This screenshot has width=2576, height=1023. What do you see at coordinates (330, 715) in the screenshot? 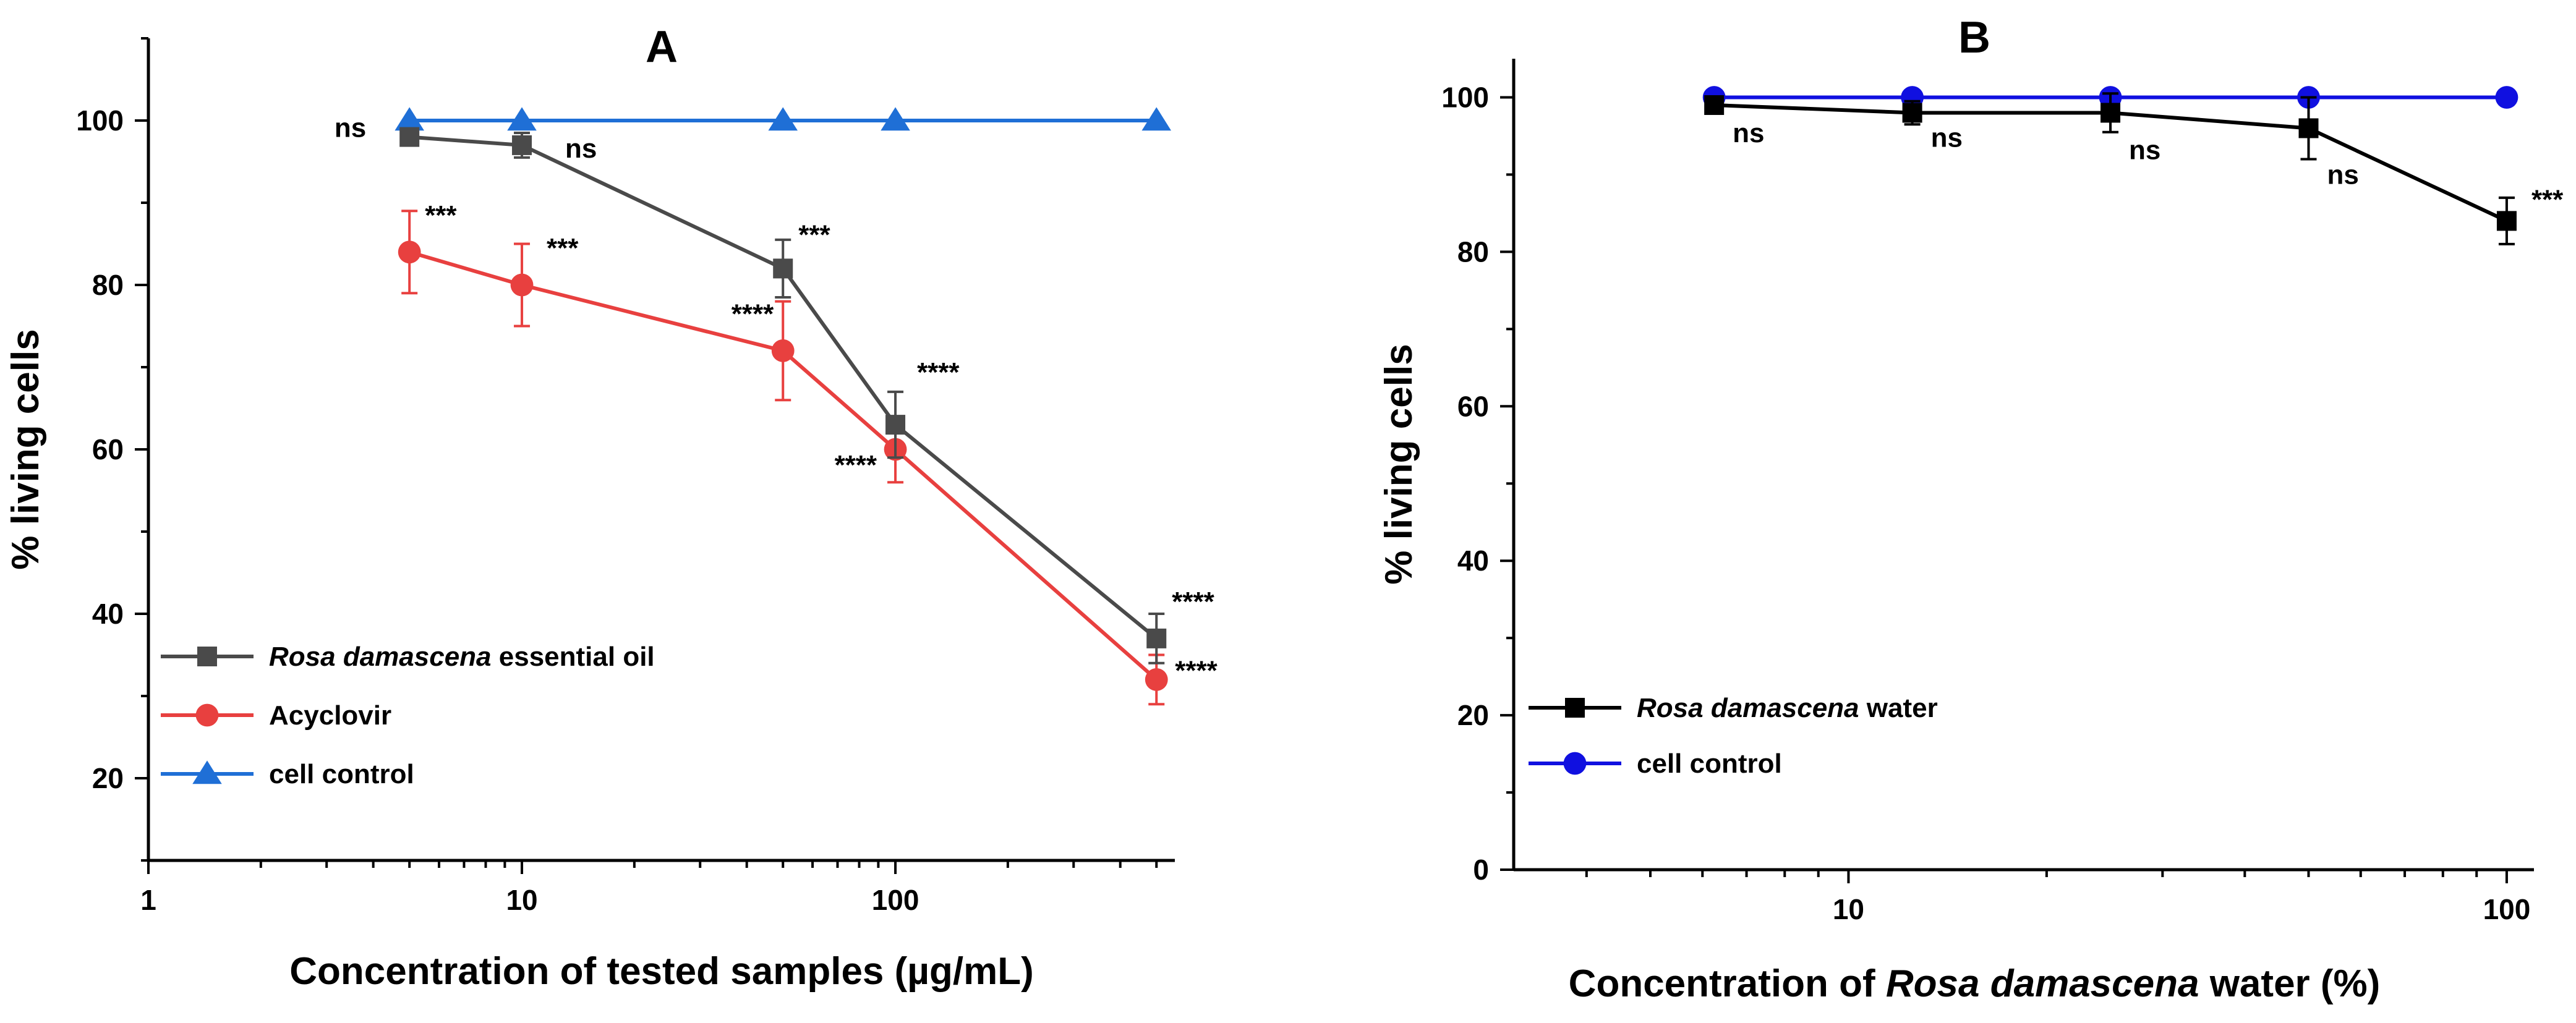
I see `legend-label: Acyclovir` at bounding box center [330, 715].